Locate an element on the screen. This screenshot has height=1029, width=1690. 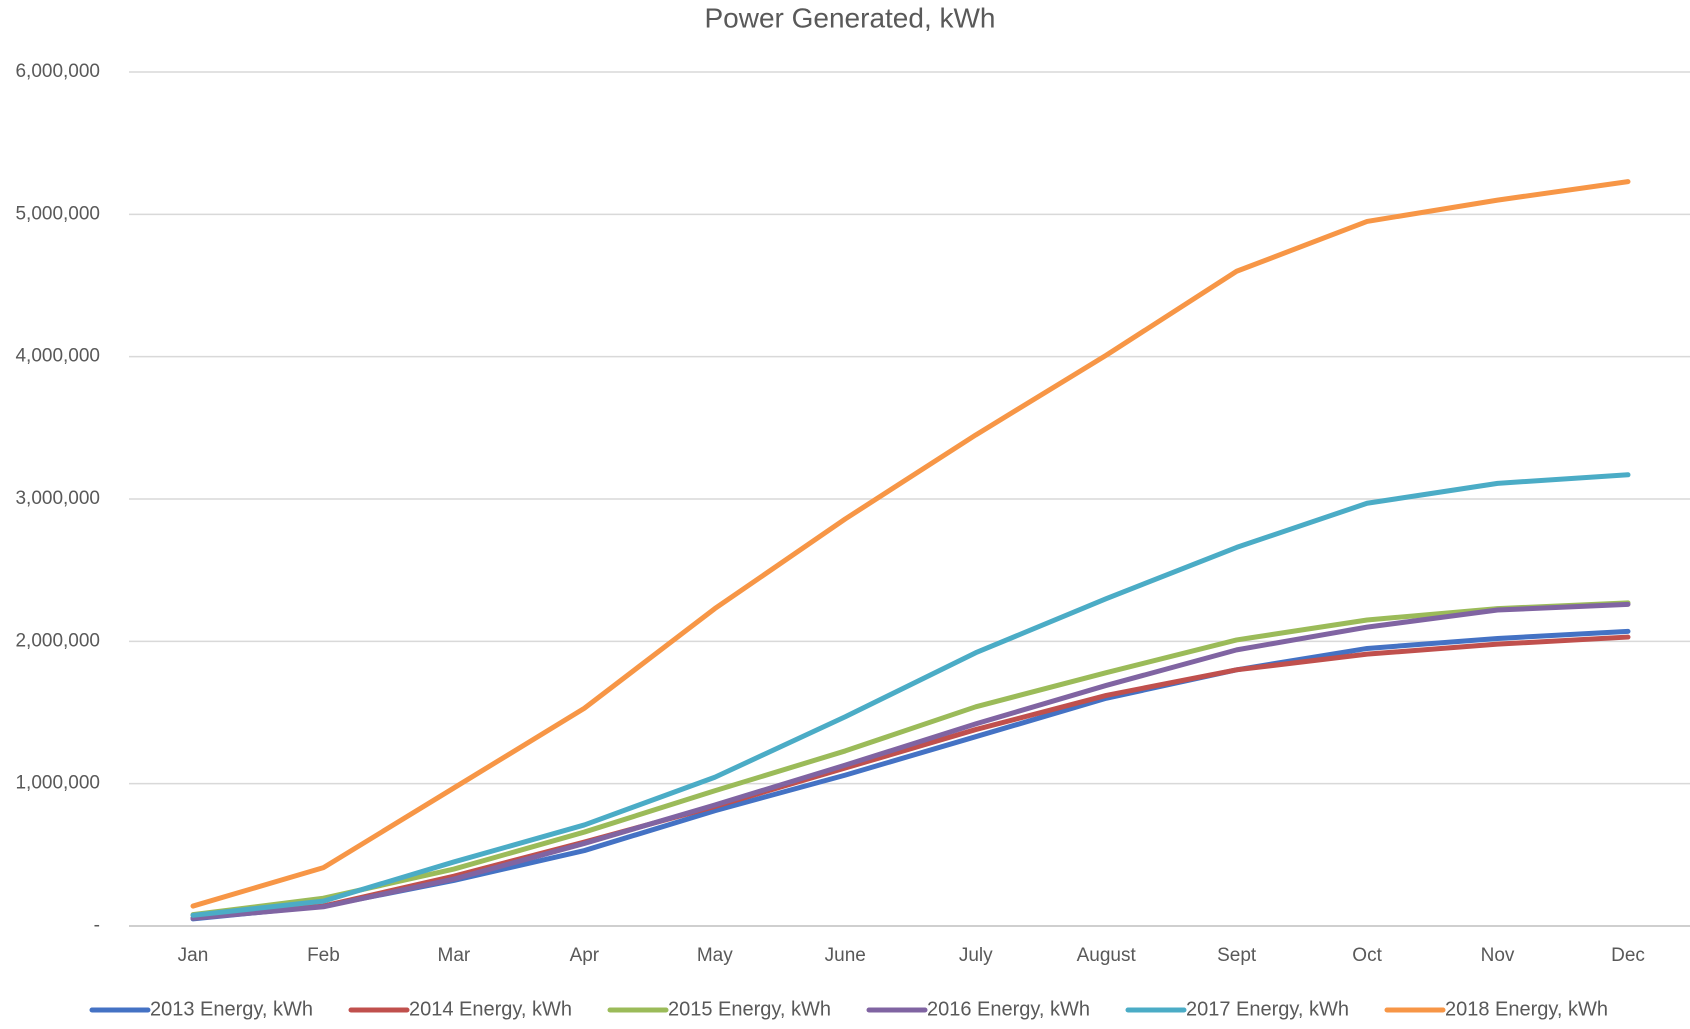
legend-label: 2013 Energy, kWh is located at coordinates (231, 1009).